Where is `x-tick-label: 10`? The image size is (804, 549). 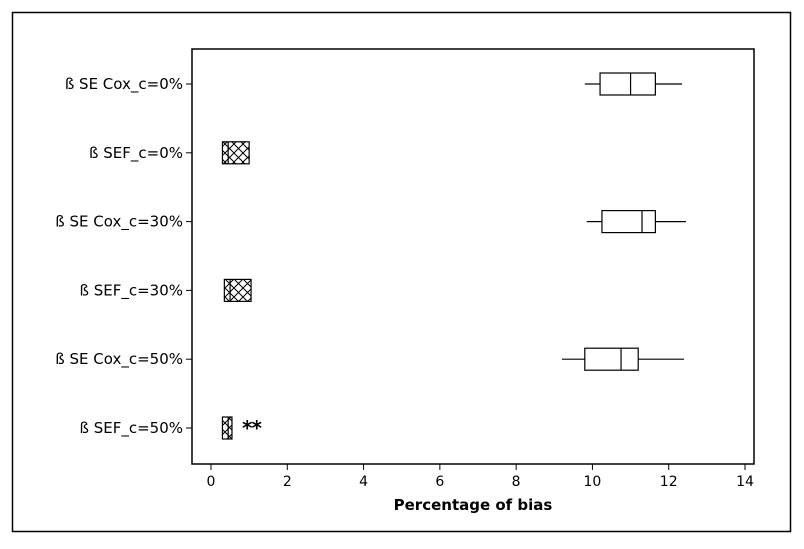 x-tick-label: 10 is located at coordinates (593, 482).